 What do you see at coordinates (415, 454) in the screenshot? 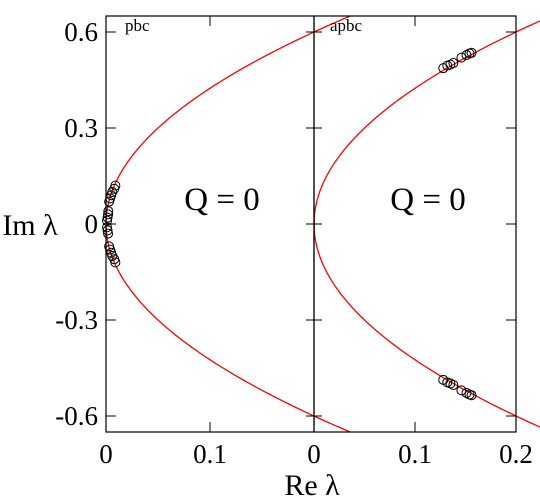
I see `x-tick-label-apbc-1: 0.1` at bounding box center [415, 454].